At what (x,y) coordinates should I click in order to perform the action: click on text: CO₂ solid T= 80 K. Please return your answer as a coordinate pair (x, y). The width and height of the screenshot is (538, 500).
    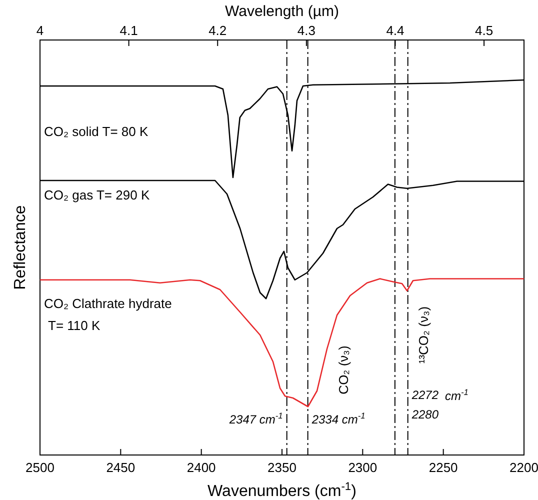
    Looking at the image, I should click on (96, 131).